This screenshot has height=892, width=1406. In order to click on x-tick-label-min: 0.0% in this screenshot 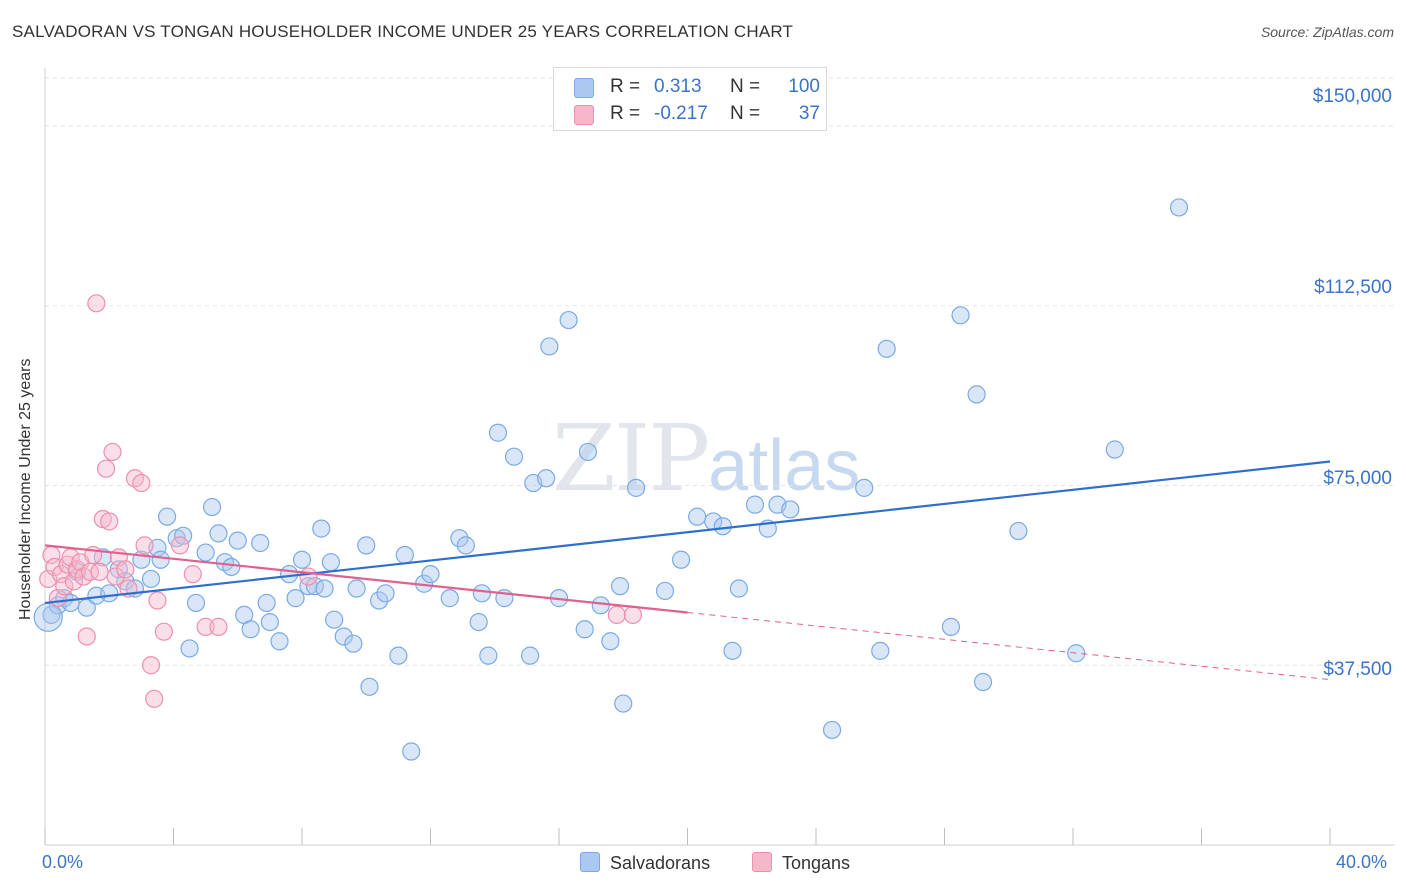, I will do `click(63, 862)`.